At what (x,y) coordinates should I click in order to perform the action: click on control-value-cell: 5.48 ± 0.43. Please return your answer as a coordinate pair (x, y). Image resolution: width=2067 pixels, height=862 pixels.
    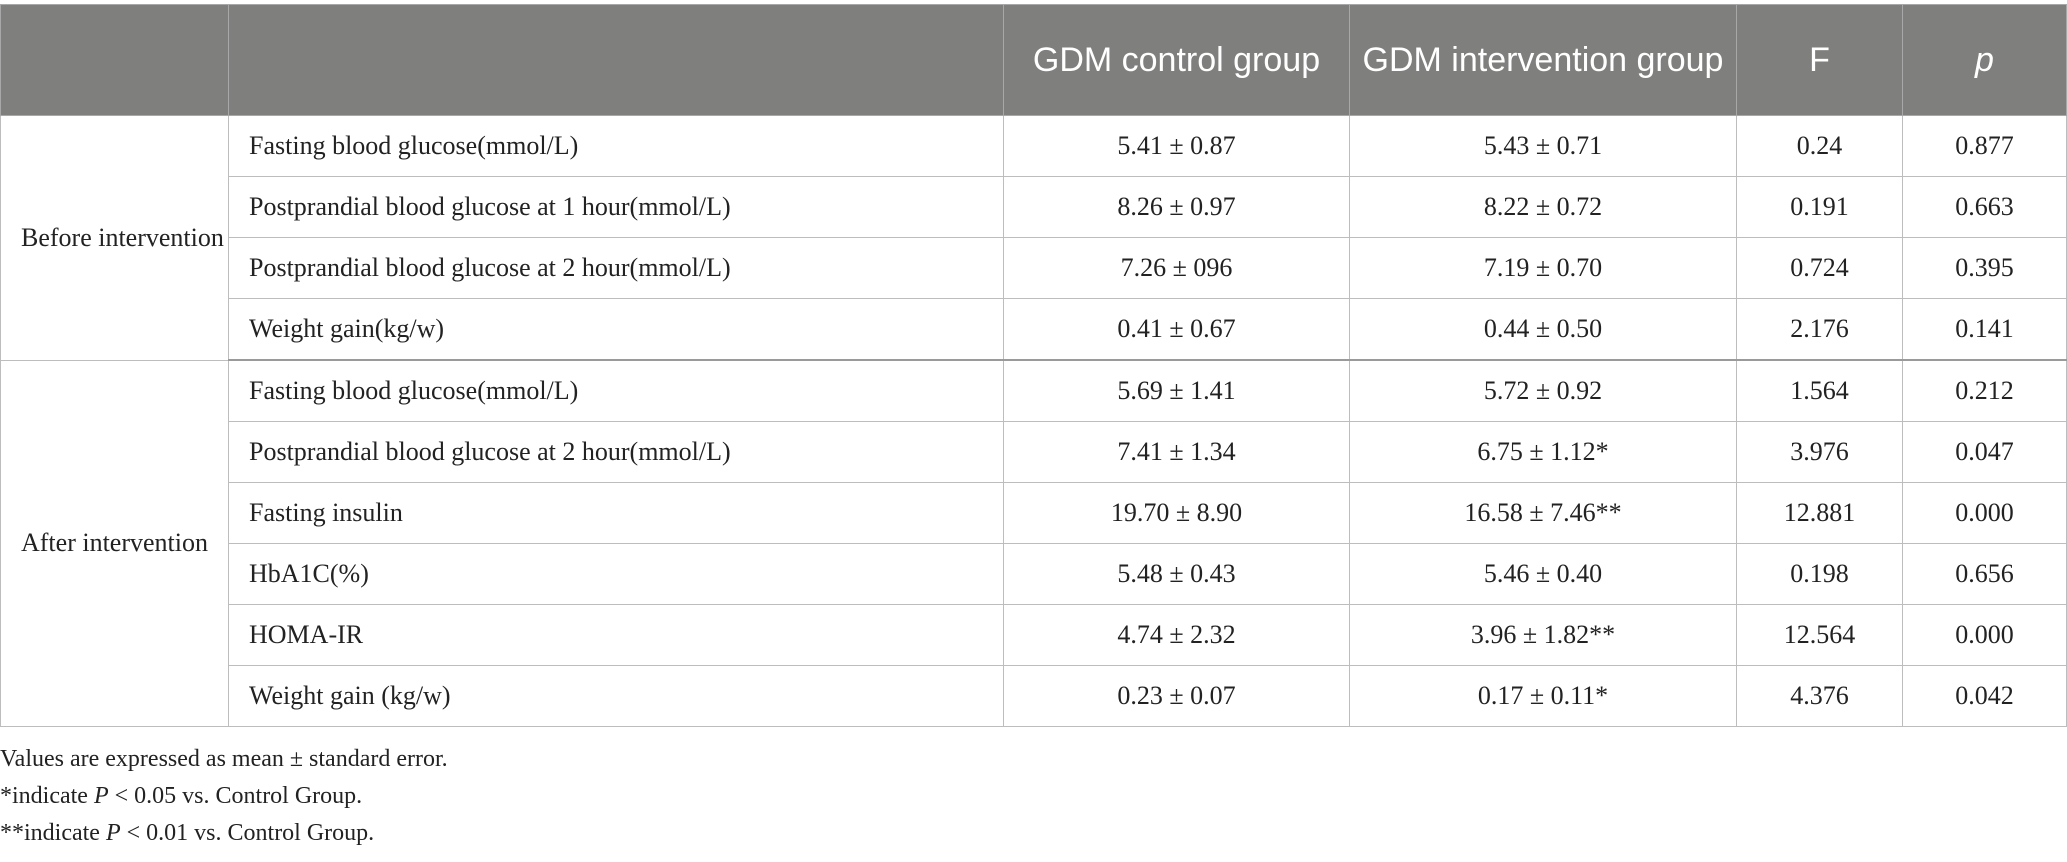
    Looking at the image, I should click on (1176, 574).